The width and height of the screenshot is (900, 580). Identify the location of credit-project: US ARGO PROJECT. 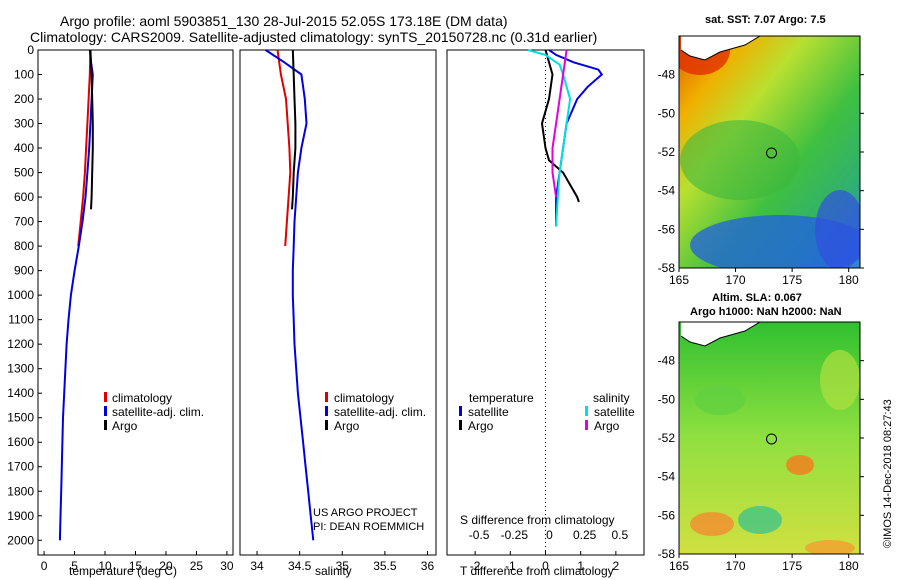
(365, 513).